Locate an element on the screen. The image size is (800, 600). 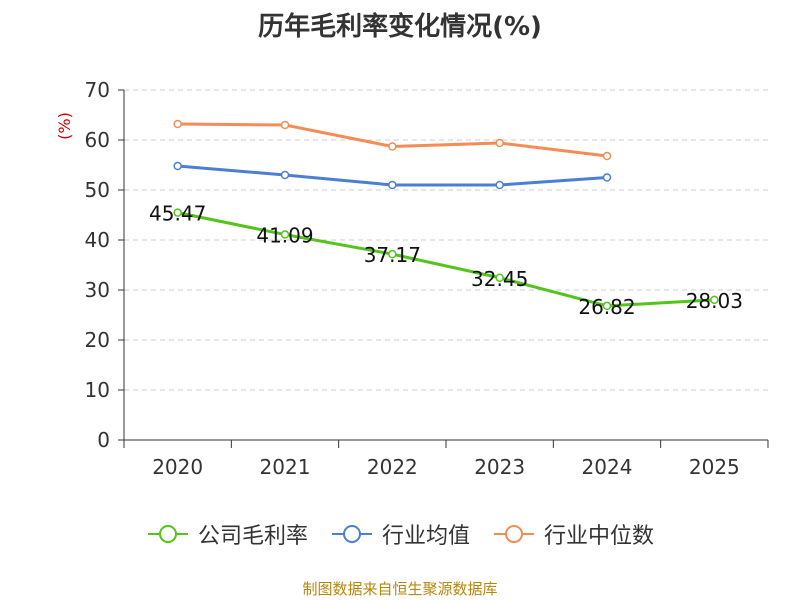
data-label: 32.45 is located at coordinates (499, 279).